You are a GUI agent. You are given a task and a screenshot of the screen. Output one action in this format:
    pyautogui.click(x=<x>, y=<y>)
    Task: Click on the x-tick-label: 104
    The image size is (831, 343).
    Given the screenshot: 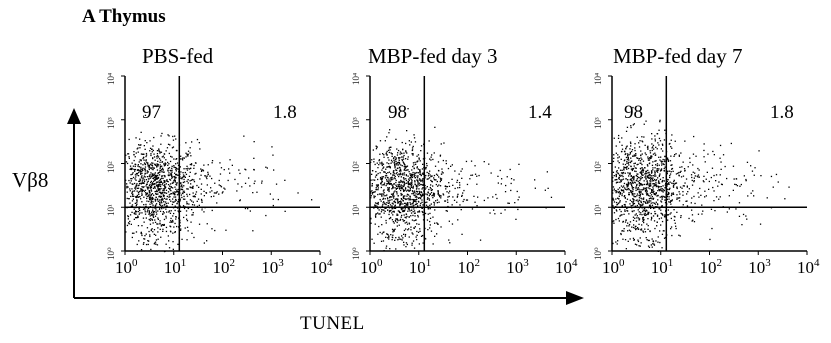 What is the action you would take?
    pyautogui.click(x=321, y=267)
    